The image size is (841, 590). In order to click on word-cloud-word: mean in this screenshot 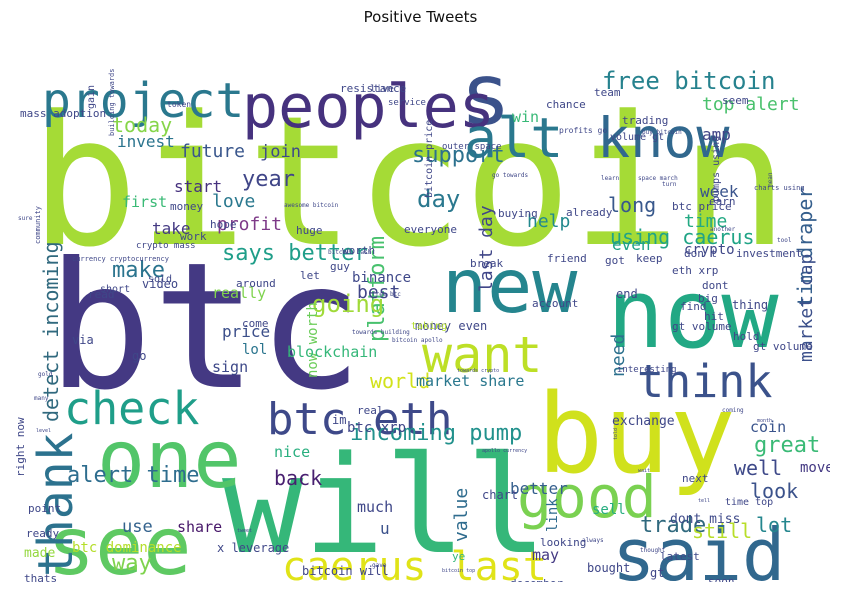, I will do `click(770, 179)`.